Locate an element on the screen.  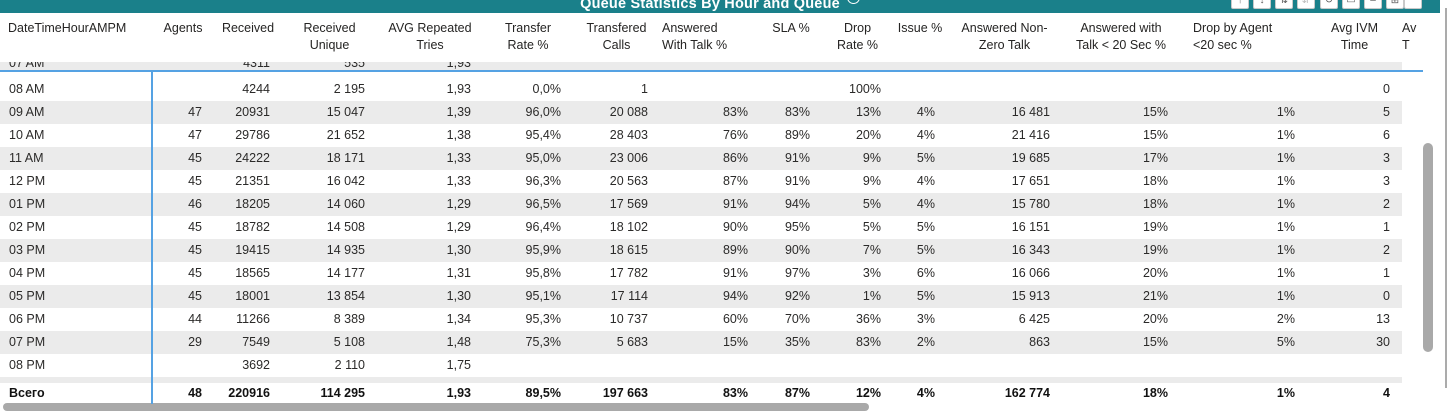
cell-answered_with_talk: 89% is located at coordinates (735, 250).